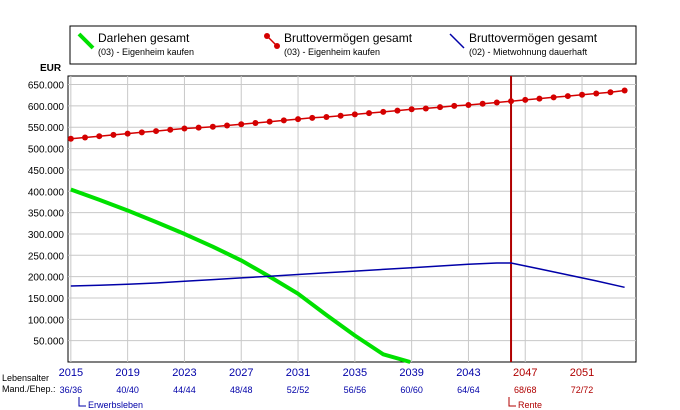  I want to click on age-label: 68/68, so click(525, 390).